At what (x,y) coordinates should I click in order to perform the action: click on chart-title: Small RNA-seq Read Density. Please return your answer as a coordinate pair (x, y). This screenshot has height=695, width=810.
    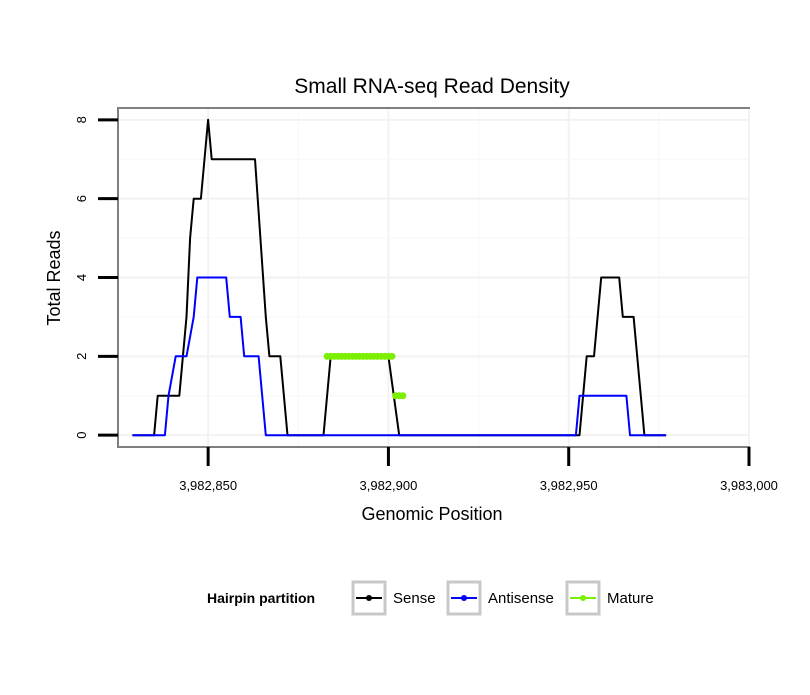
    Looking at the image, I should click on (432, 86).